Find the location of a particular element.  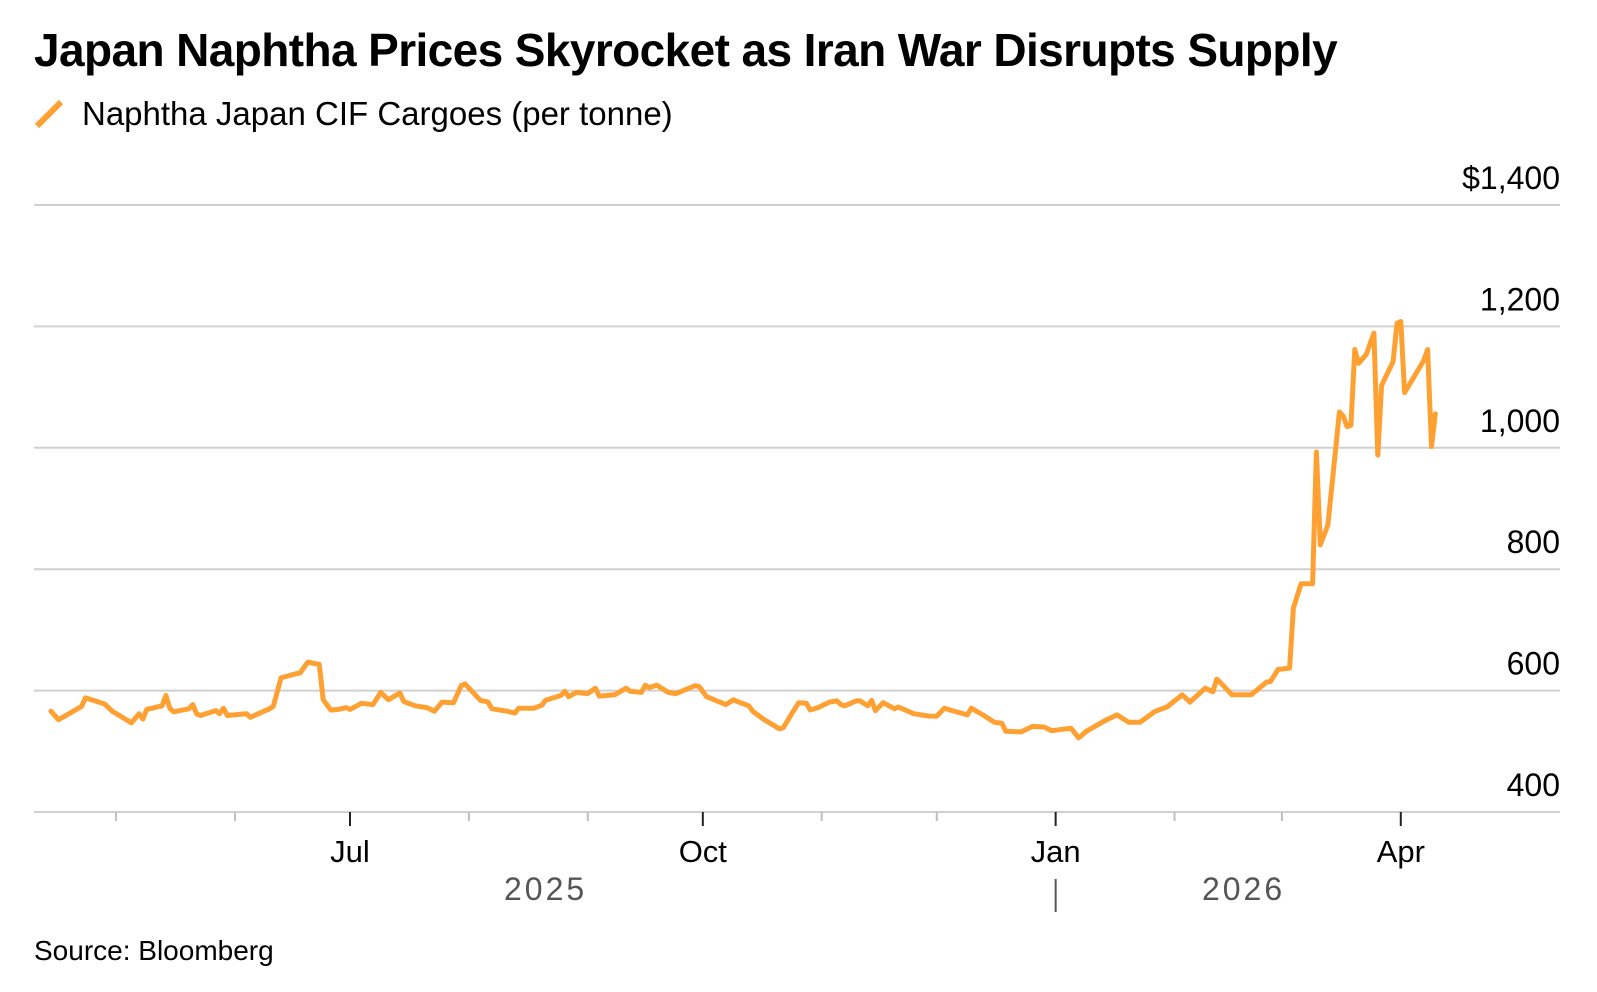

x-tick-label-apr: Apr is located at coordinates (1401, 851).